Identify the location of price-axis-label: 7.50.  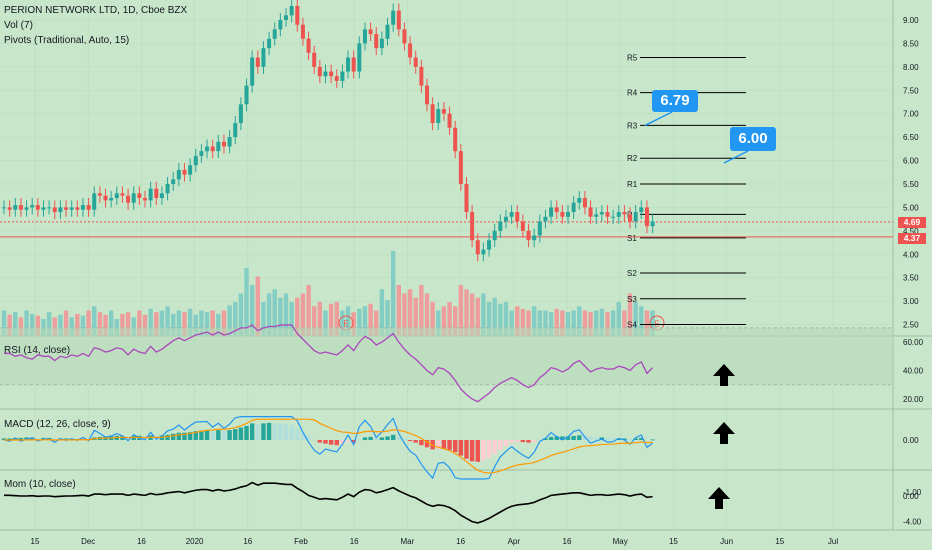
(911, 90).